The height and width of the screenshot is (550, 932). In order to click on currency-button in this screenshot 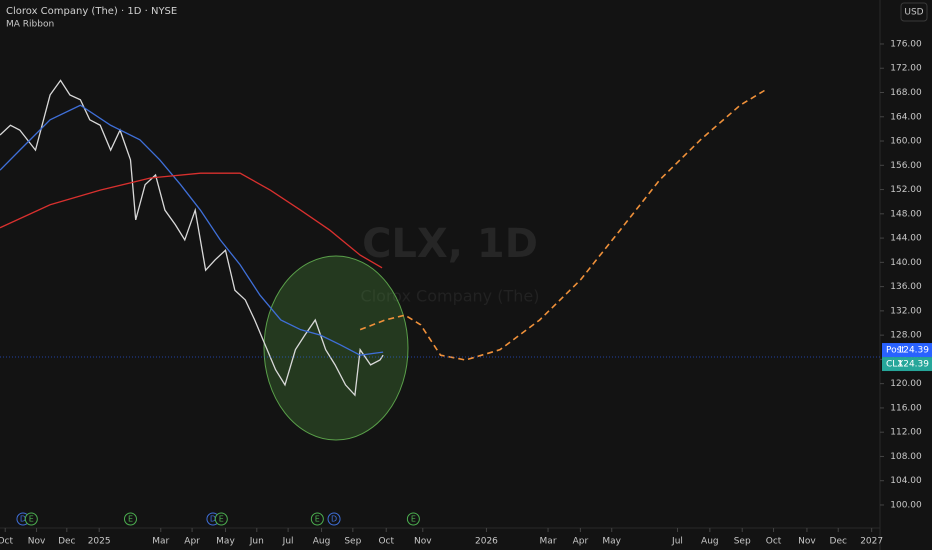, I will do `click(914, 12)`.